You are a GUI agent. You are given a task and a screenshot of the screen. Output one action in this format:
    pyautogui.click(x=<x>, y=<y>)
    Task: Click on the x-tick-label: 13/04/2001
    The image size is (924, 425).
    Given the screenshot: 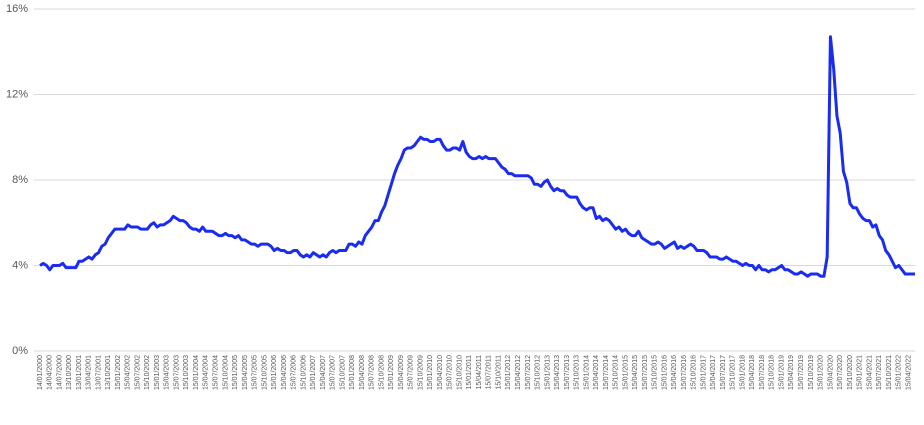 What is the action you would take?
    pyautogui.click(x=89, y=372)
    